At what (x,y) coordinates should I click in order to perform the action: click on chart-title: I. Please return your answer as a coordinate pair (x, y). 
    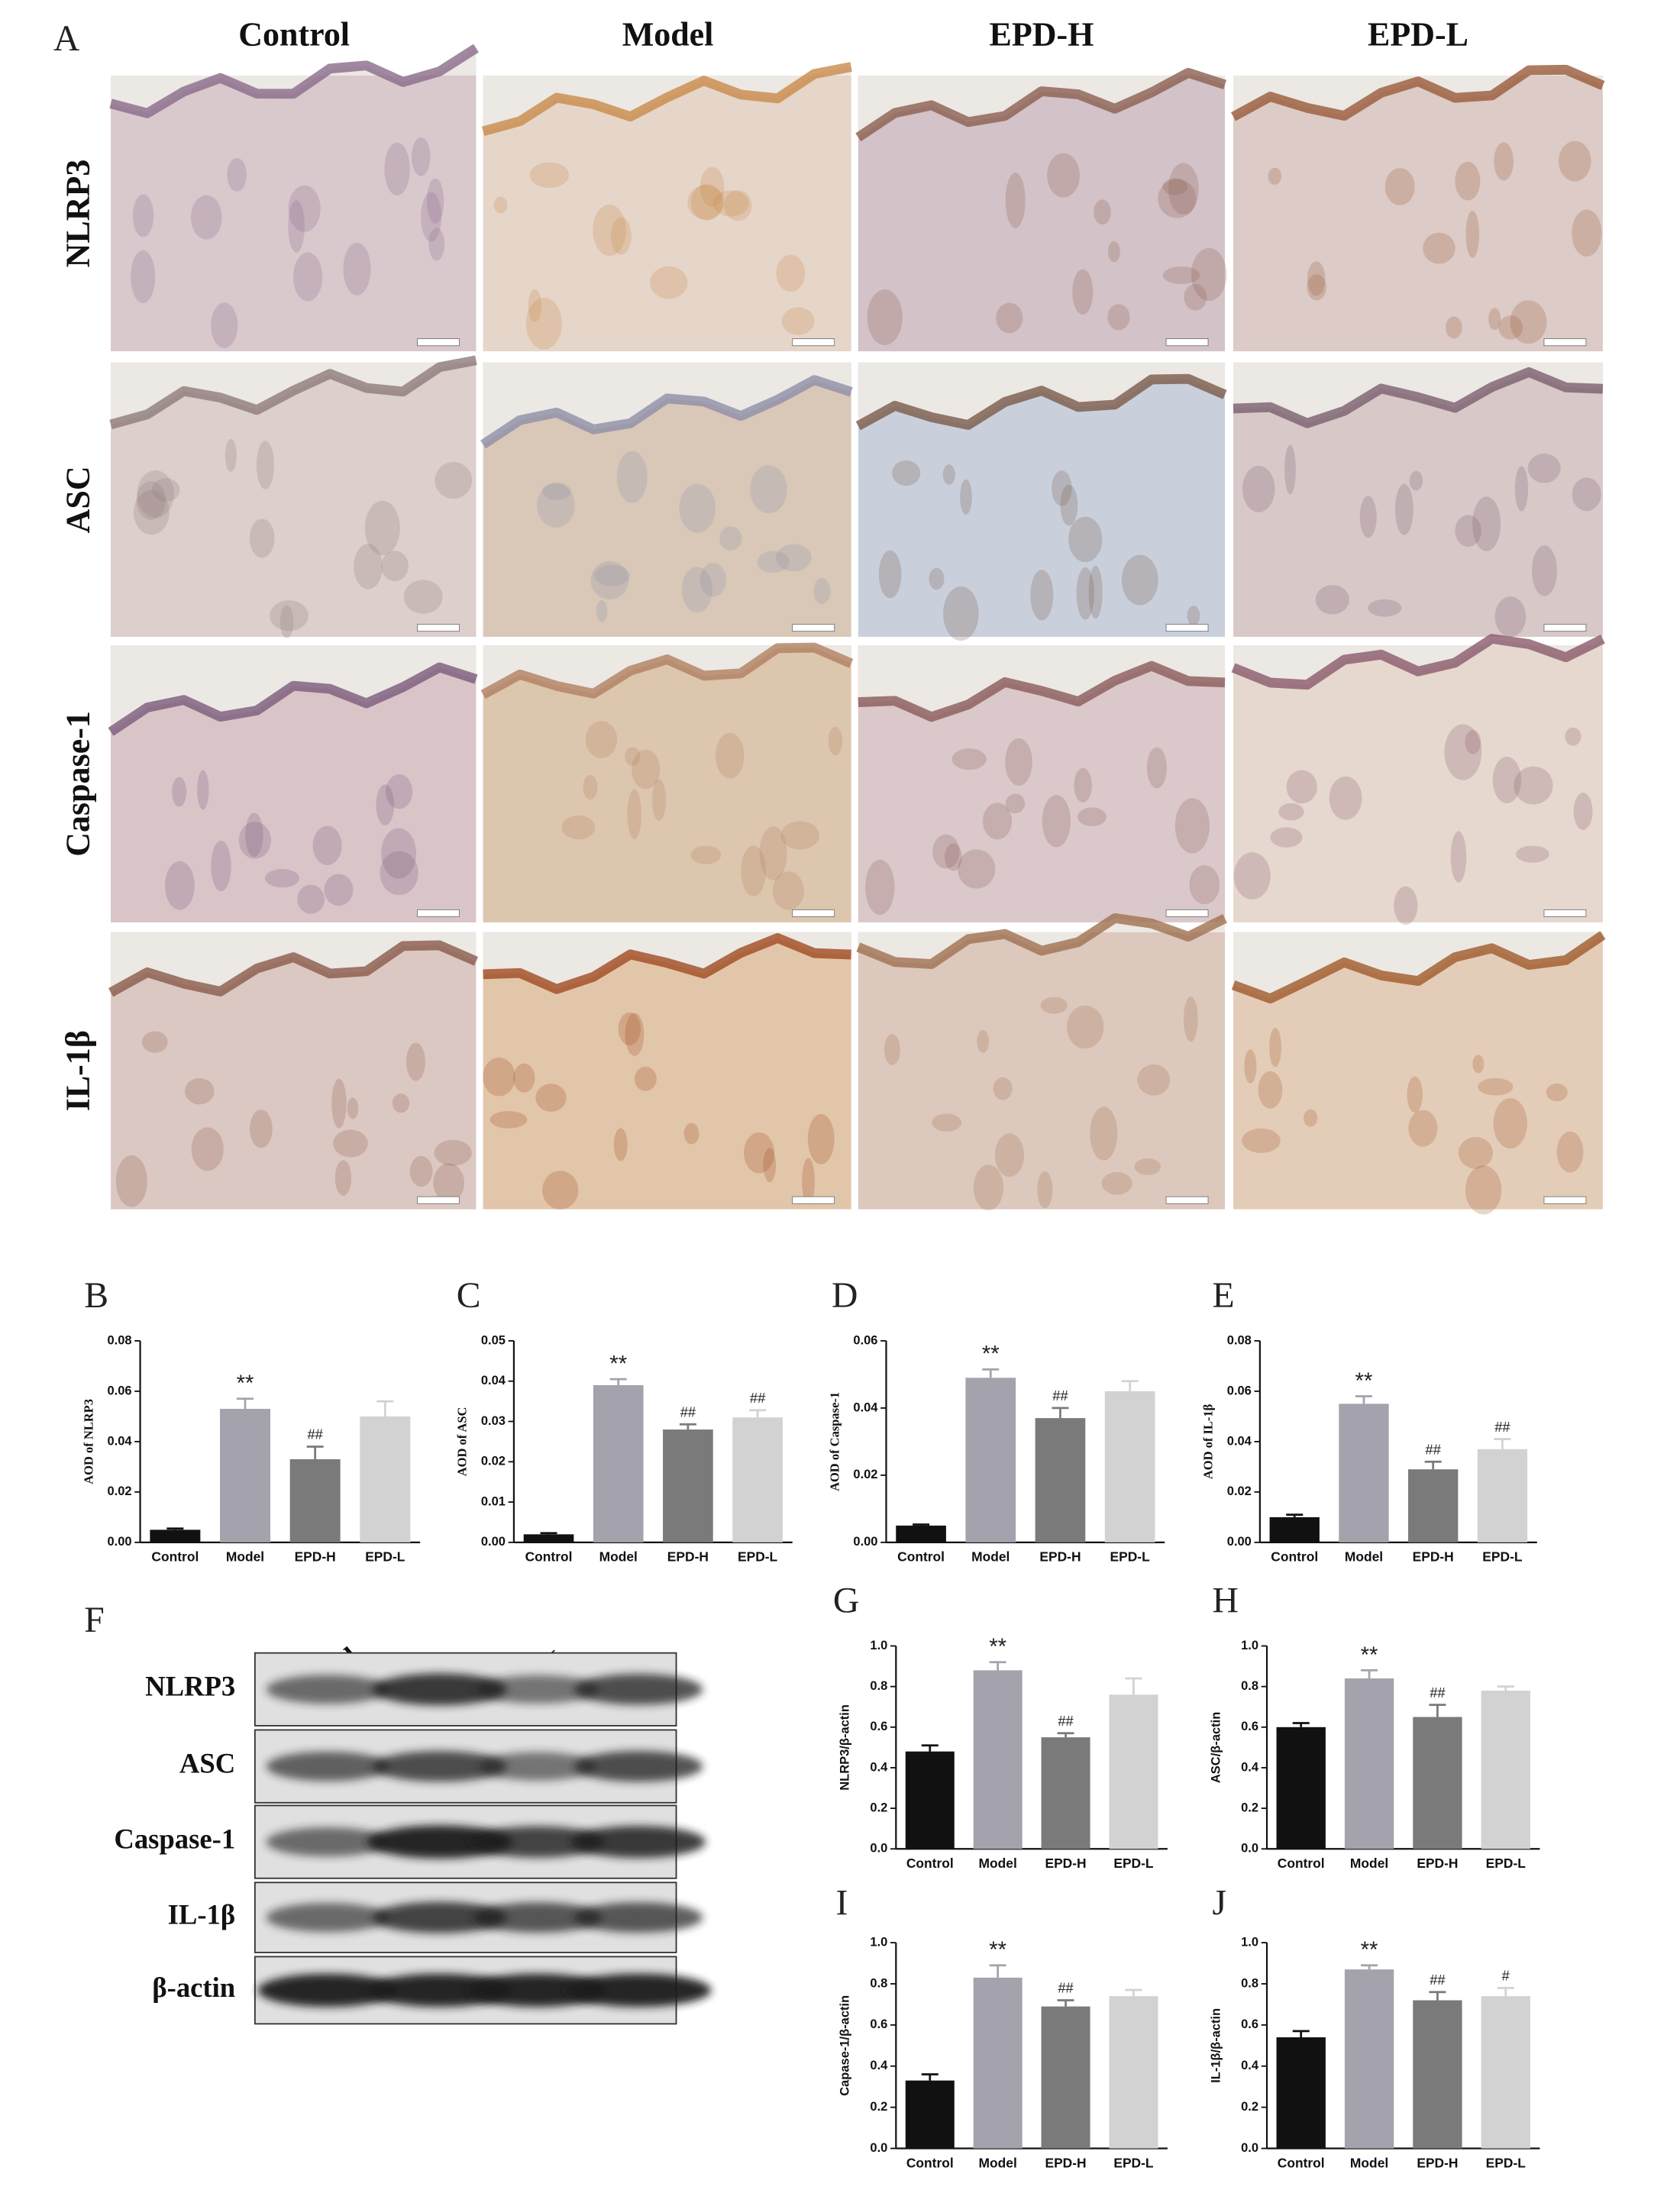
    Looking at the image, I should click on (842, 1903).